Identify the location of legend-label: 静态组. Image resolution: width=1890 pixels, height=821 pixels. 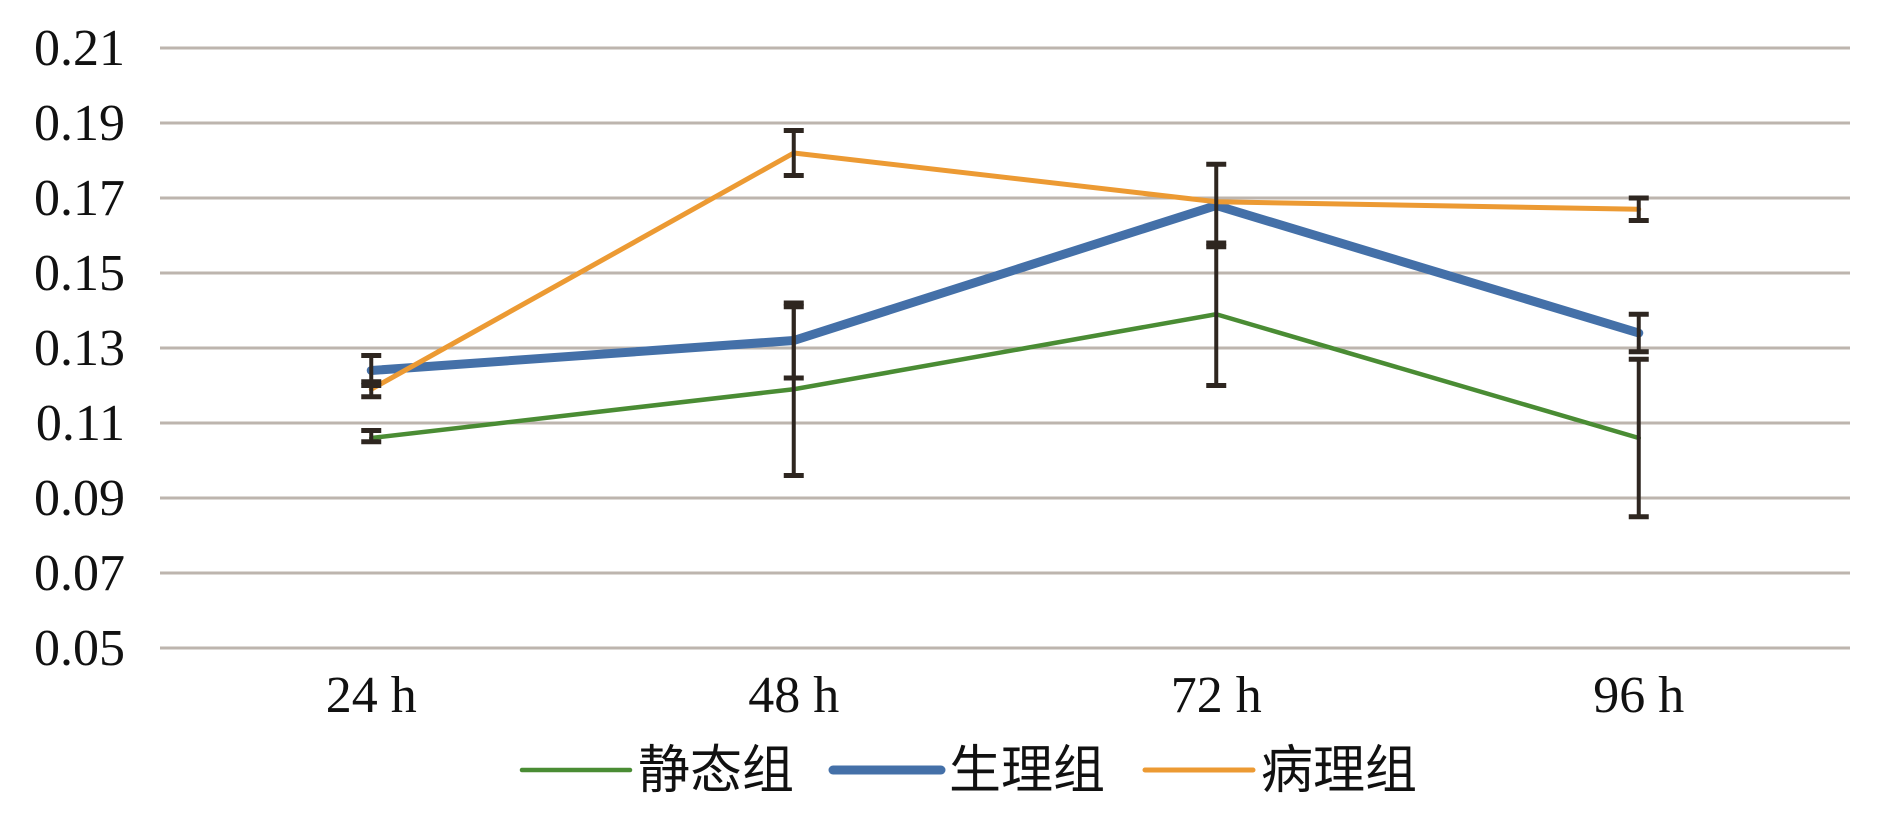
(716, 771).